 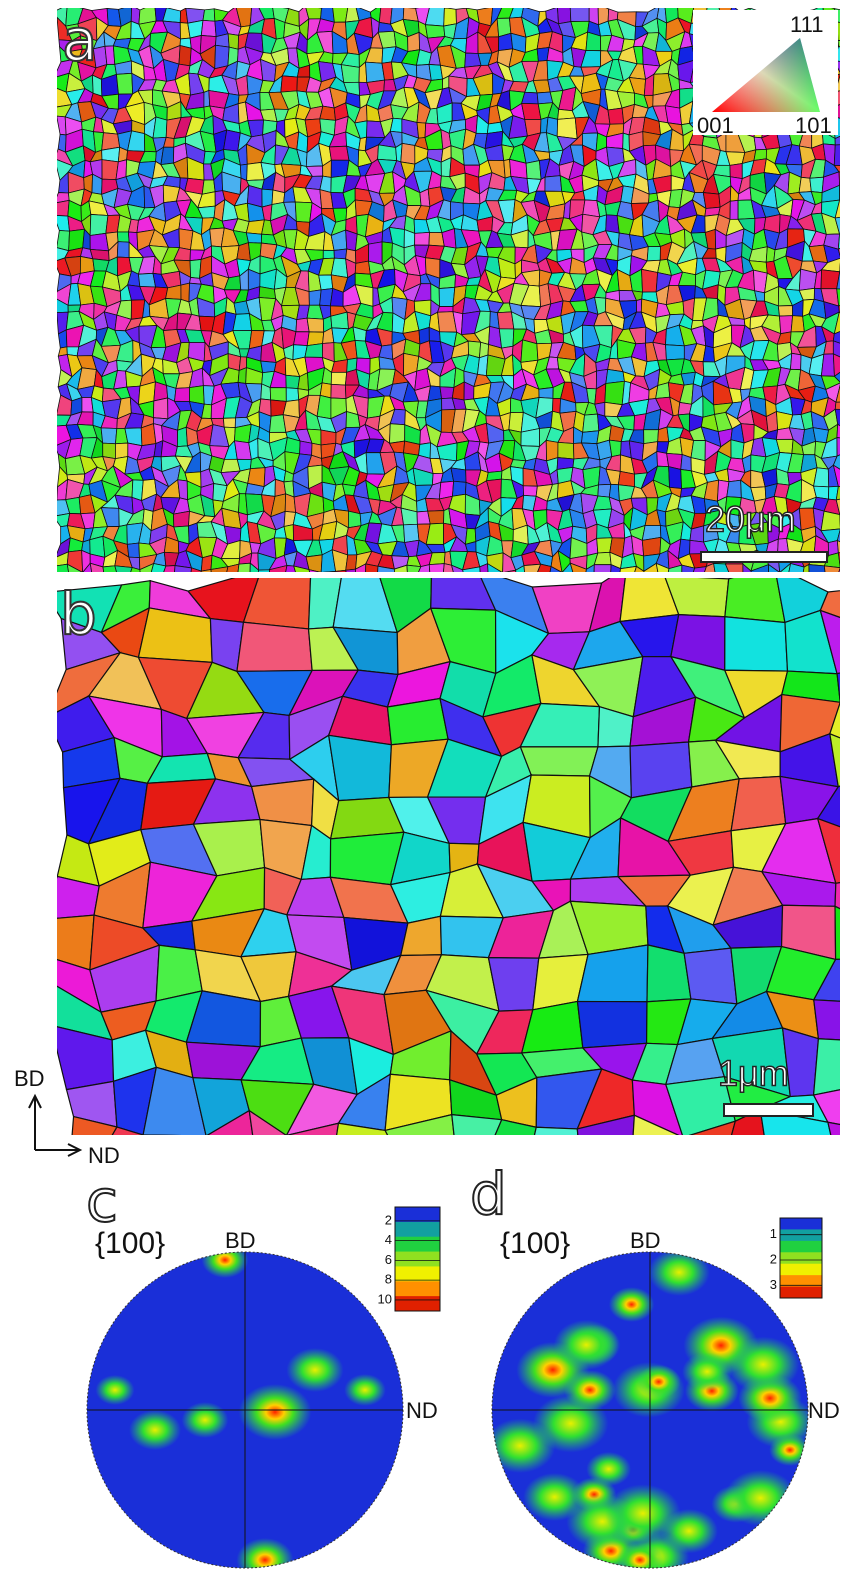 What do you see at coordinates (29, 1078) in the screenshot?
I see `axis-label: BD` at bounding box center [29, 1078].